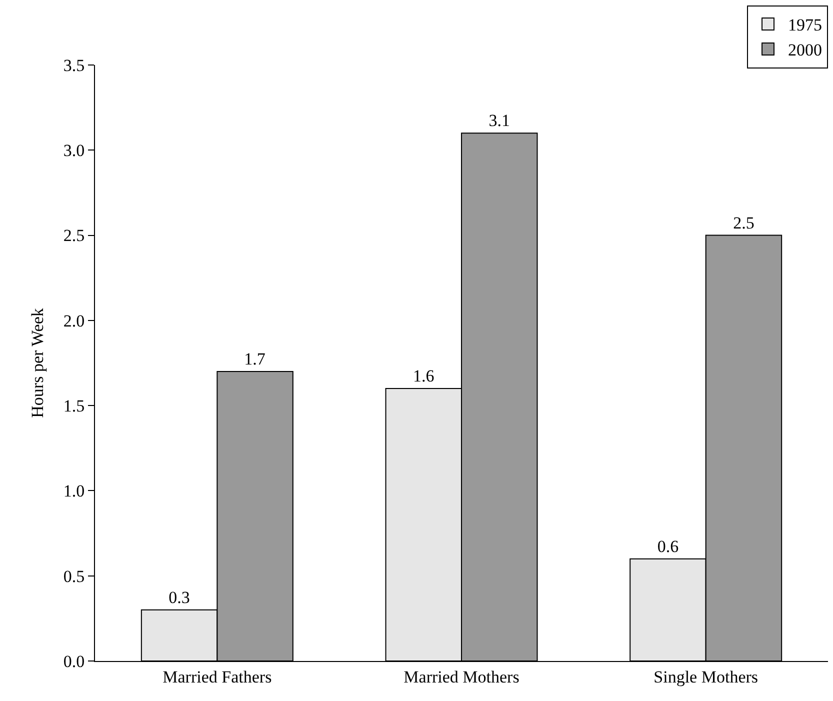 The height and width of the screenshot is (701, 833). I want to click on data-label: 2.5, so click(743, 222).